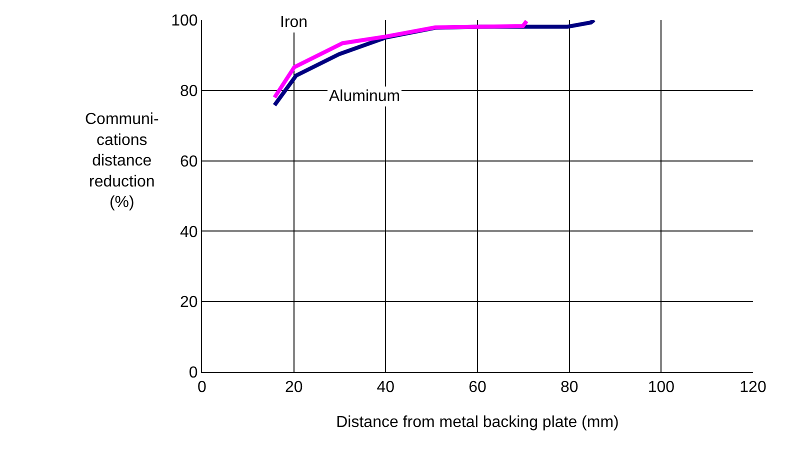 The height and width of the screenshot is (472, 788). I want to click on y-tick-label: 80, so click(189, 91).